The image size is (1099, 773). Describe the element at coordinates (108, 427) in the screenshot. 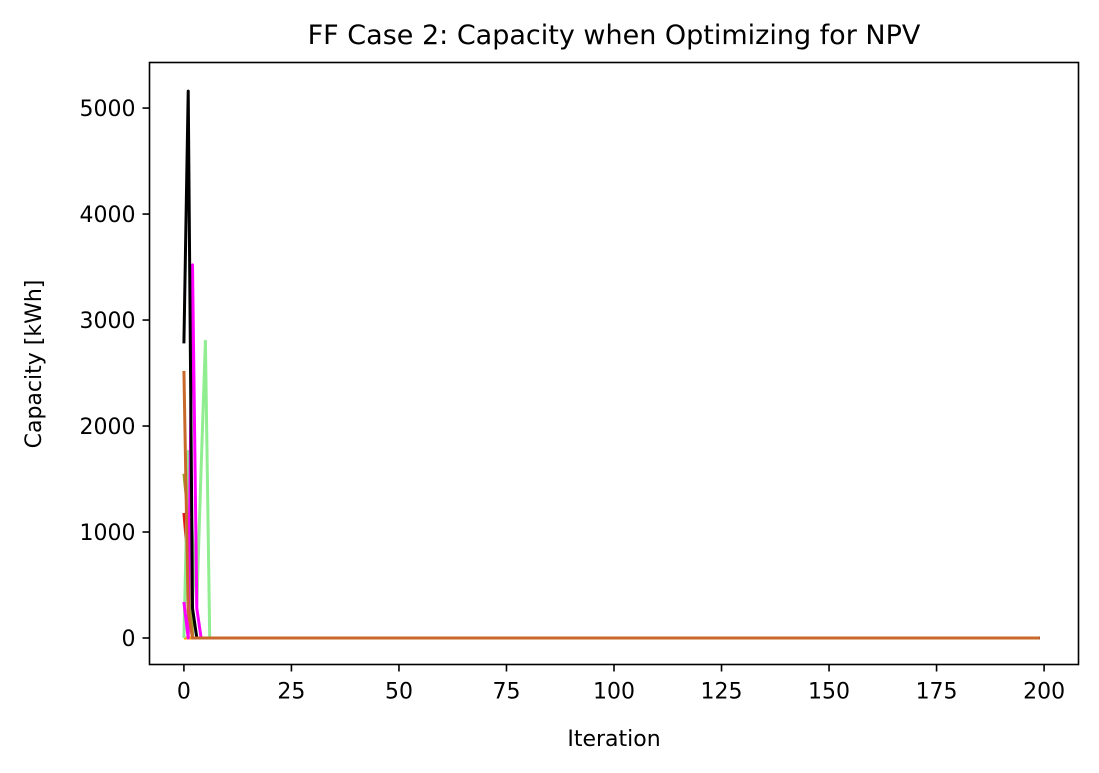

I see `y-tick-label: 2000` at that location.